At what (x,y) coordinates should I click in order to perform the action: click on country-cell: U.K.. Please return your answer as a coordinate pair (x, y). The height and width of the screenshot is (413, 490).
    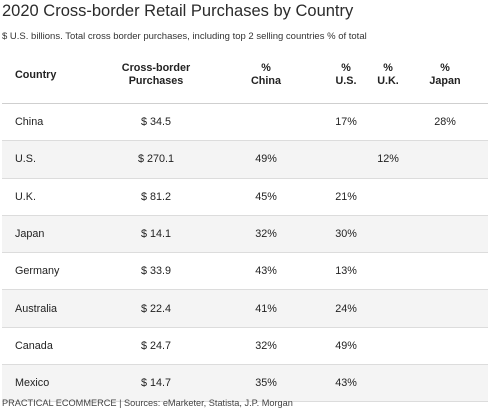
    Looking at the image, I should click on (25, 196).